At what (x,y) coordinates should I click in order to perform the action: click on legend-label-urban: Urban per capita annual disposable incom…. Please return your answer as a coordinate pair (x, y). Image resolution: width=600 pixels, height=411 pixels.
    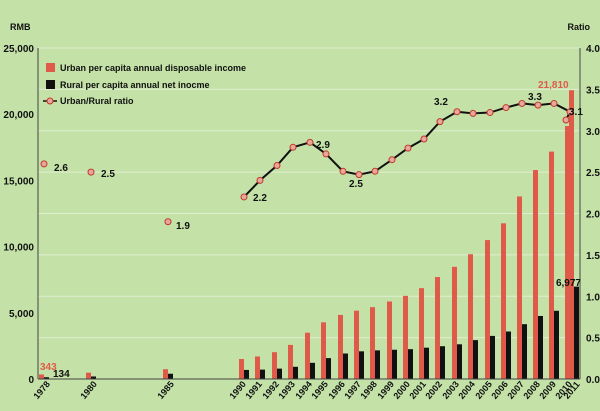
    Looking at the image, I should click on (153, 68).